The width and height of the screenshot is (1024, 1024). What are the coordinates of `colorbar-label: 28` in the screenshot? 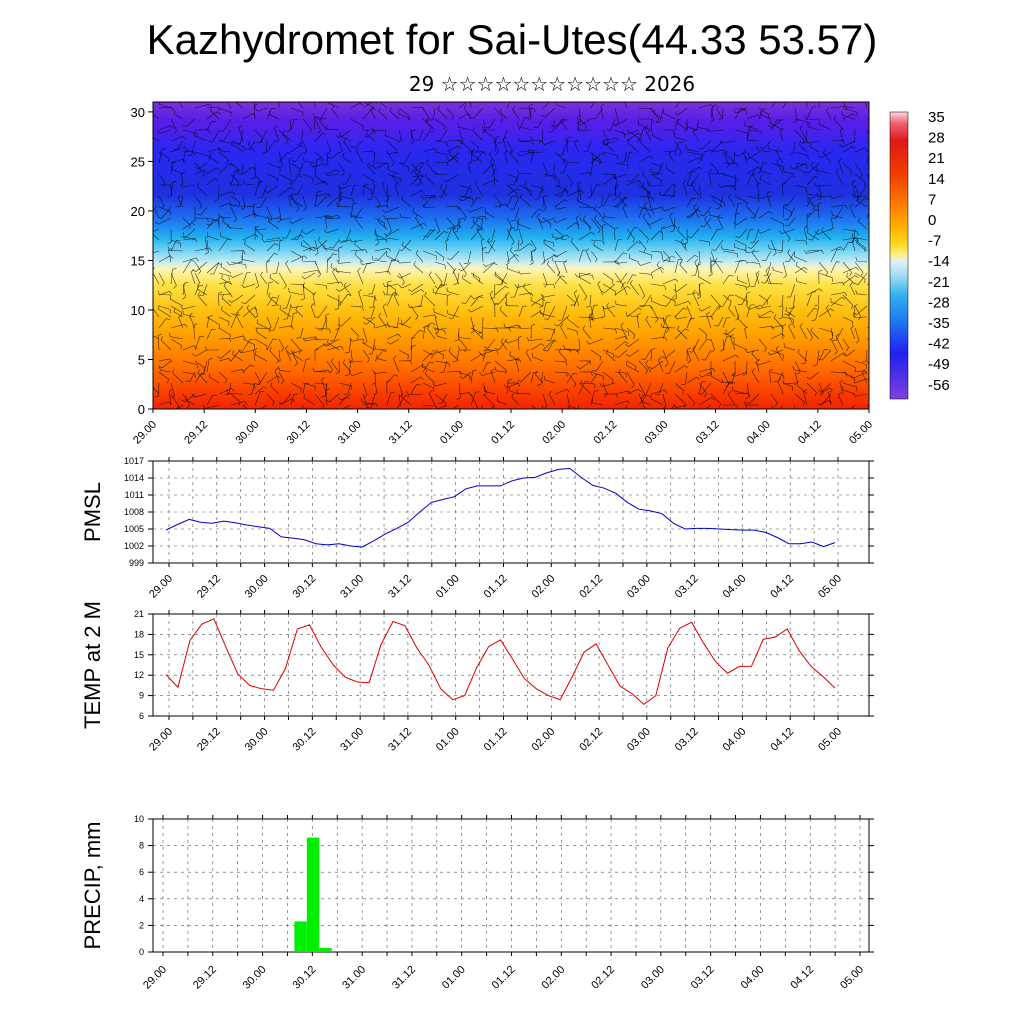 It's located at (936, 138).